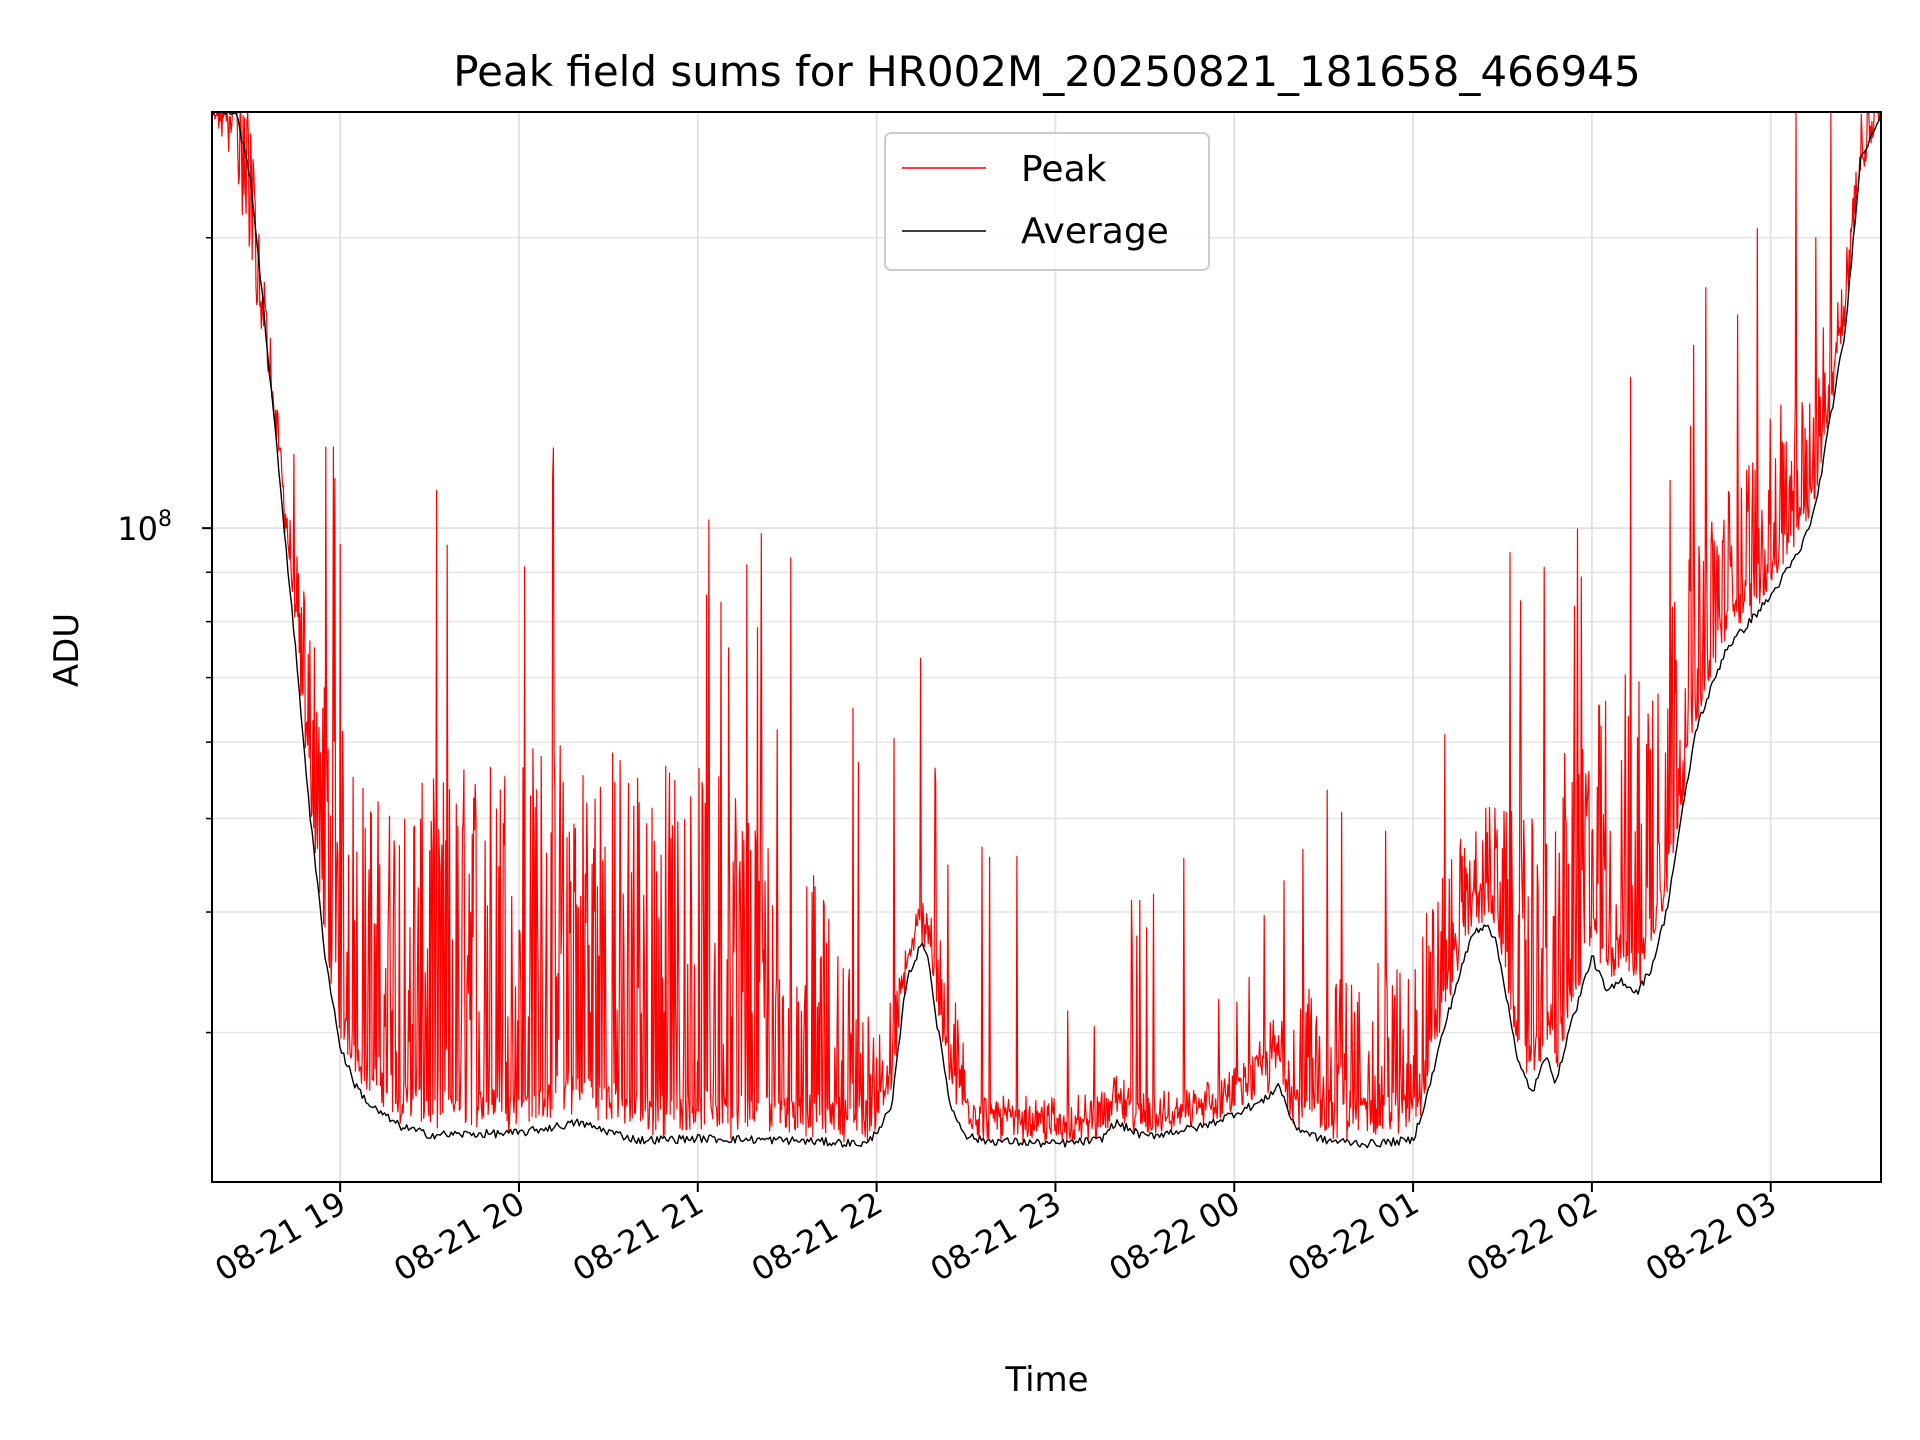 This screenshot has width=1920, height=1440. I want to click on x-tick-label: 08-21 22, so click(817, 1236).